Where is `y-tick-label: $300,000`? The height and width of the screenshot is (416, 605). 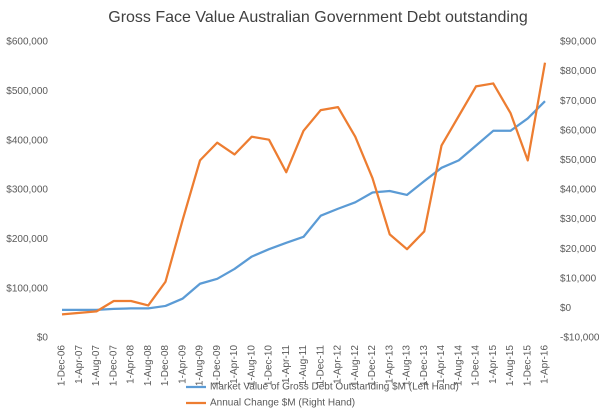
y-tick-label: $300,000 is located at coordinates (27, 190).